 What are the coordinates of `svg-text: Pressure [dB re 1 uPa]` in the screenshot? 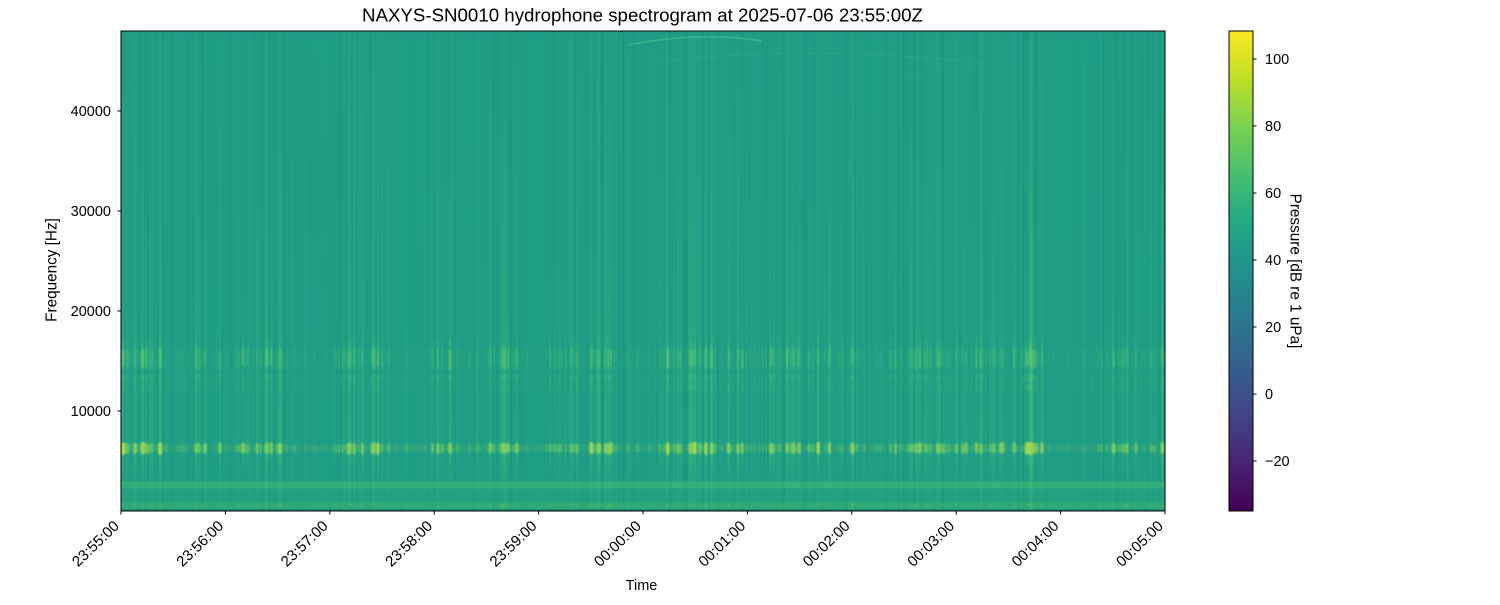 It's located at (1295, 271).